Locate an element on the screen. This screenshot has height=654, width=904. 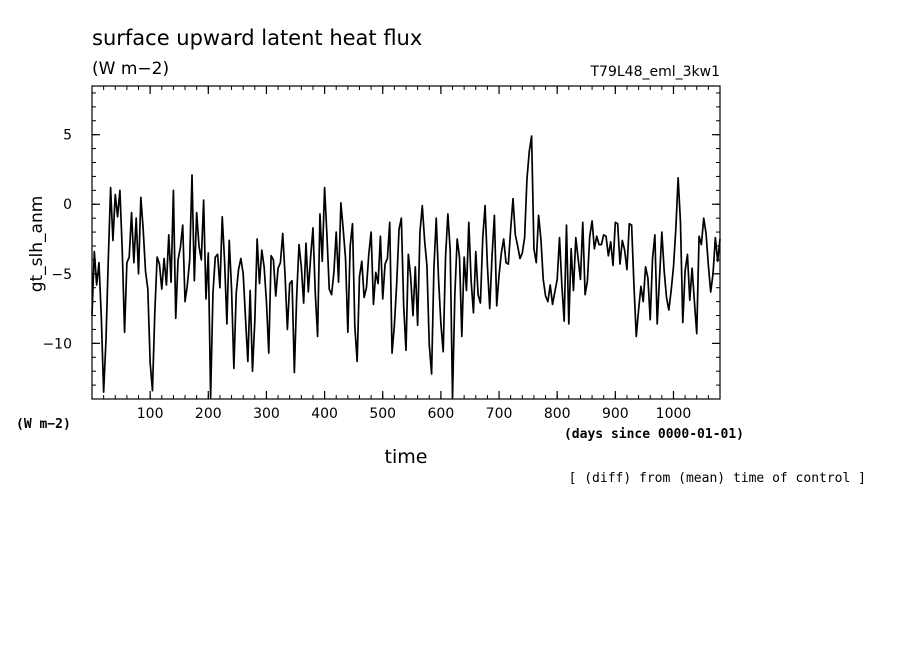
x-axis-units: (days since 0000-01-01) is located at coordinates (654, 434).